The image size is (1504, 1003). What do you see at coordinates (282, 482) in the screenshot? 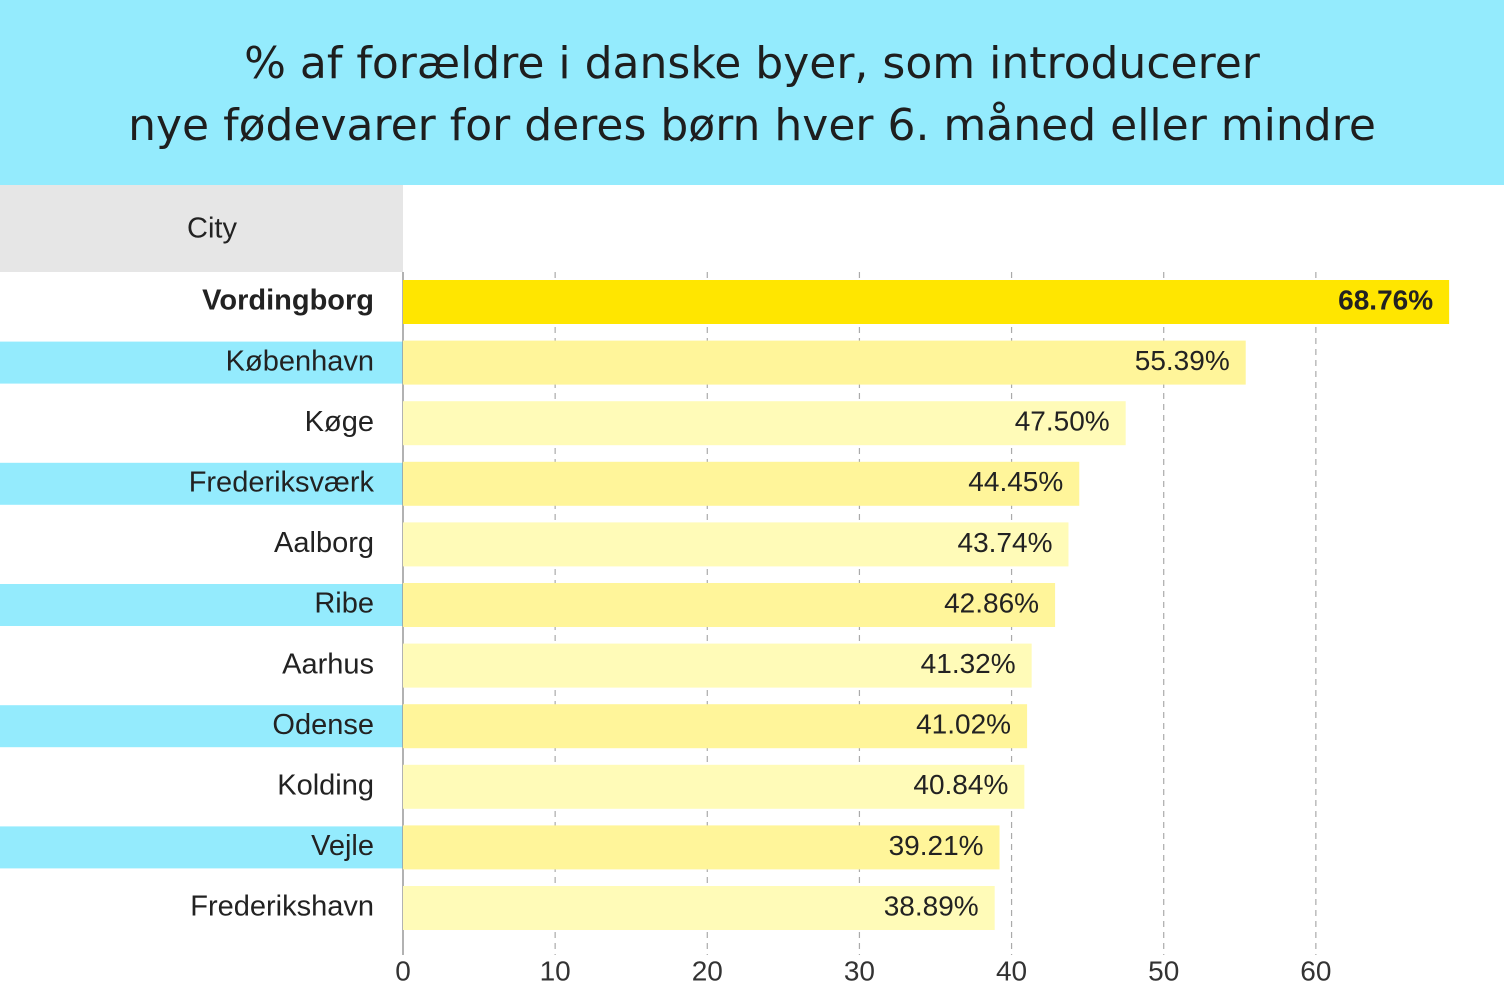
I see `y-tick-label: Frederiksværk` at bounding box center [282, 482].